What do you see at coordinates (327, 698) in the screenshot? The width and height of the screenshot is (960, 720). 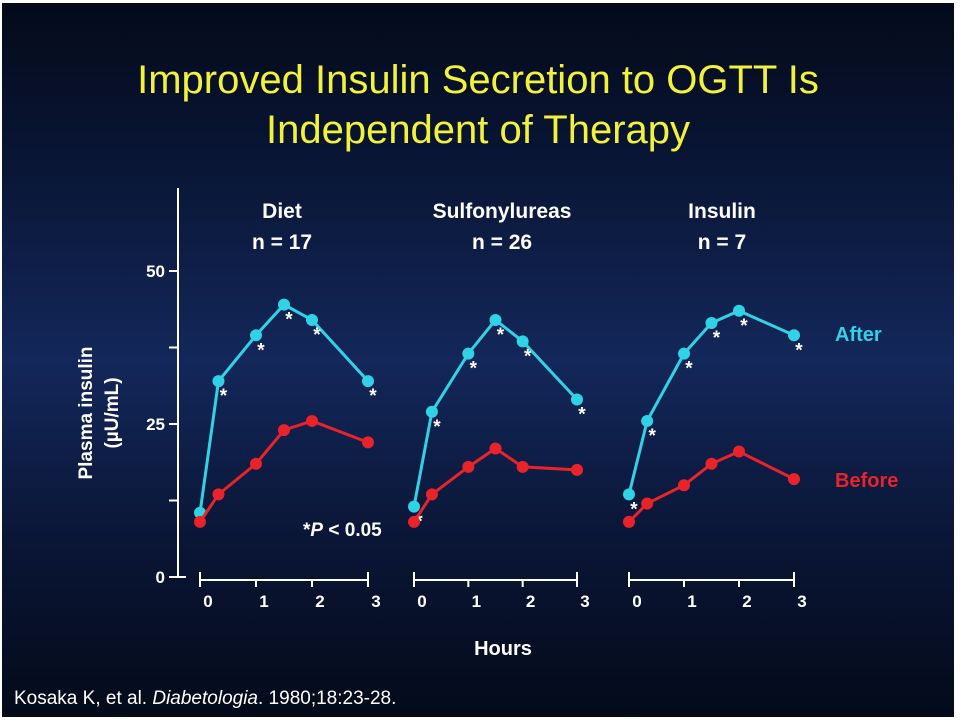 I see `citation-details: . 1980;18:23-28.` at bounding box center [327, 698].